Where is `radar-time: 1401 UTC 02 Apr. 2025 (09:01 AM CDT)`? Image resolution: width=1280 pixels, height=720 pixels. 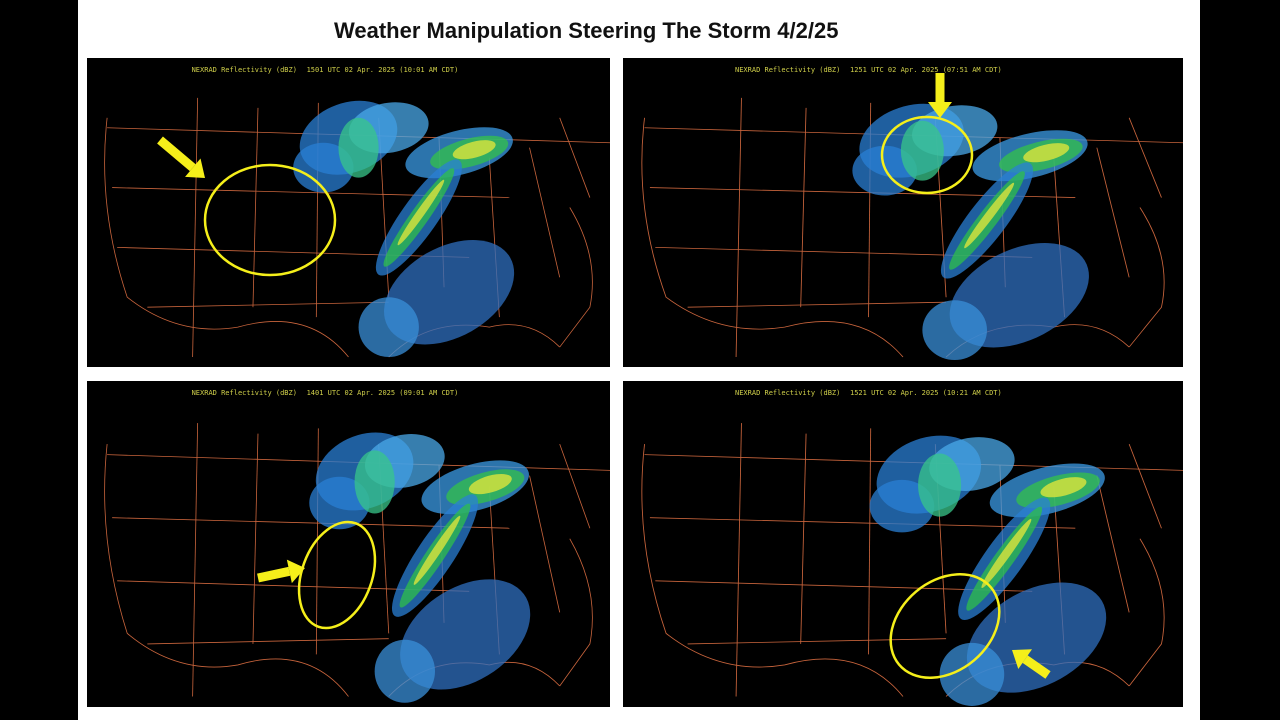
radar-time: 1401 UTC 02 Apr. 2025 (09:01 AM CDT) is located at coordinates (383, 393).